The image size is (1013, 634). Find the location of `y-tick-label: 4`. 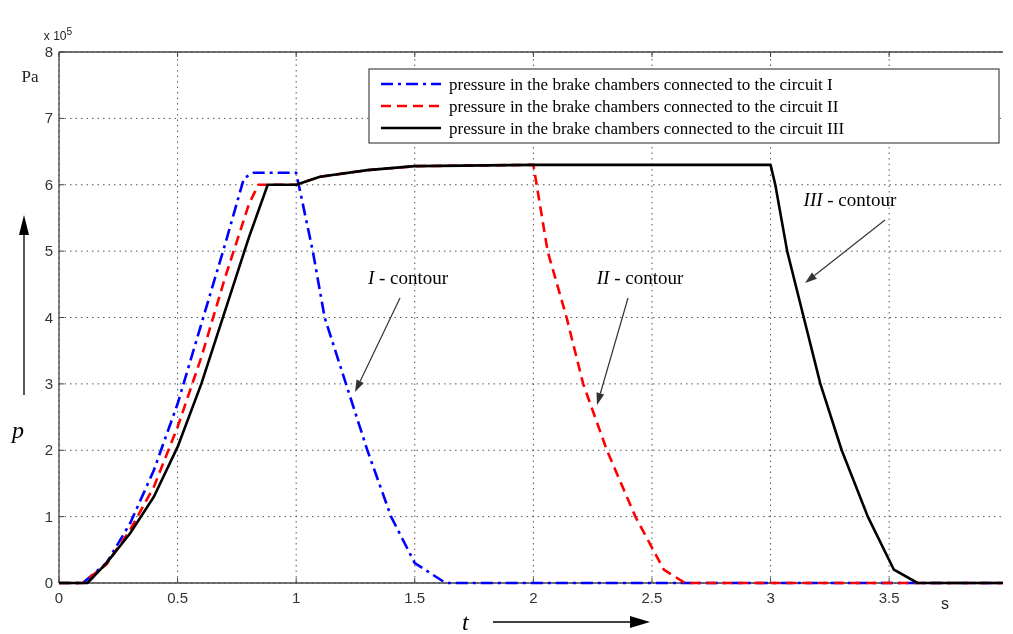

y-tick-label: 4 is located at coordinates (48, 317).